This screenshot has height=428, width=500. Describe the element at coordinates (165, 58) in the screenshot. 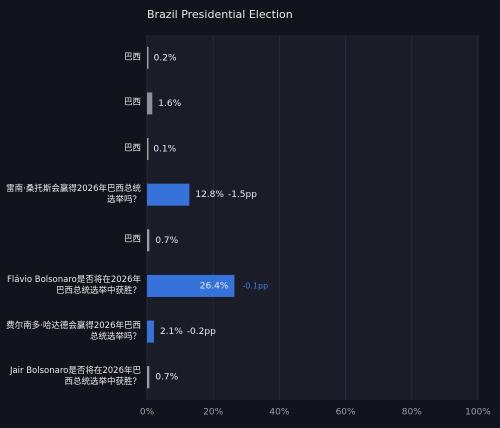

I see `value-label: 0.2%` at that location.